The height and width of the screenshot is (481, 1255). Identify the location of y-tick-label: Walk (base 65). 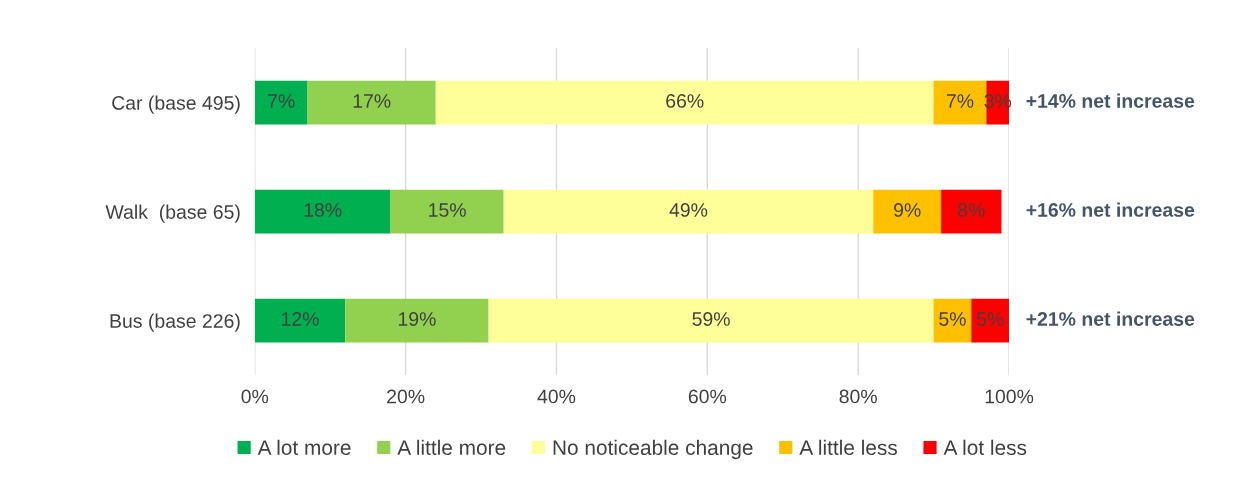
(172, 213).